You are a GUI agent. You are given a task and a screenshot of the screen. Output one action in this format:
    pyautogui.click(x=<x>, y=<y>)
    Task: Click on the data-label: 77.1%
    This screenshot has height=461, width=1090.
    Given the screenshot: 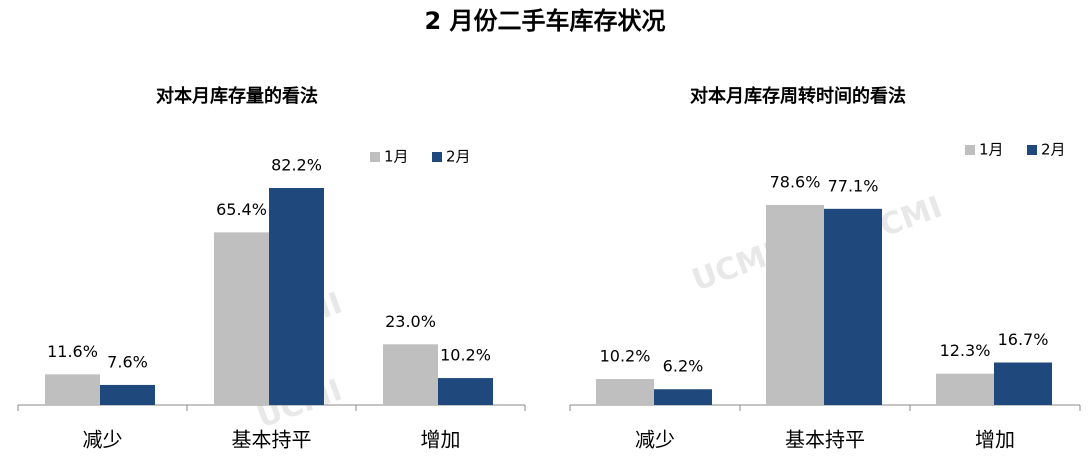 What is the action you would take?
    pyautogui.click(x=853, y=185)
    